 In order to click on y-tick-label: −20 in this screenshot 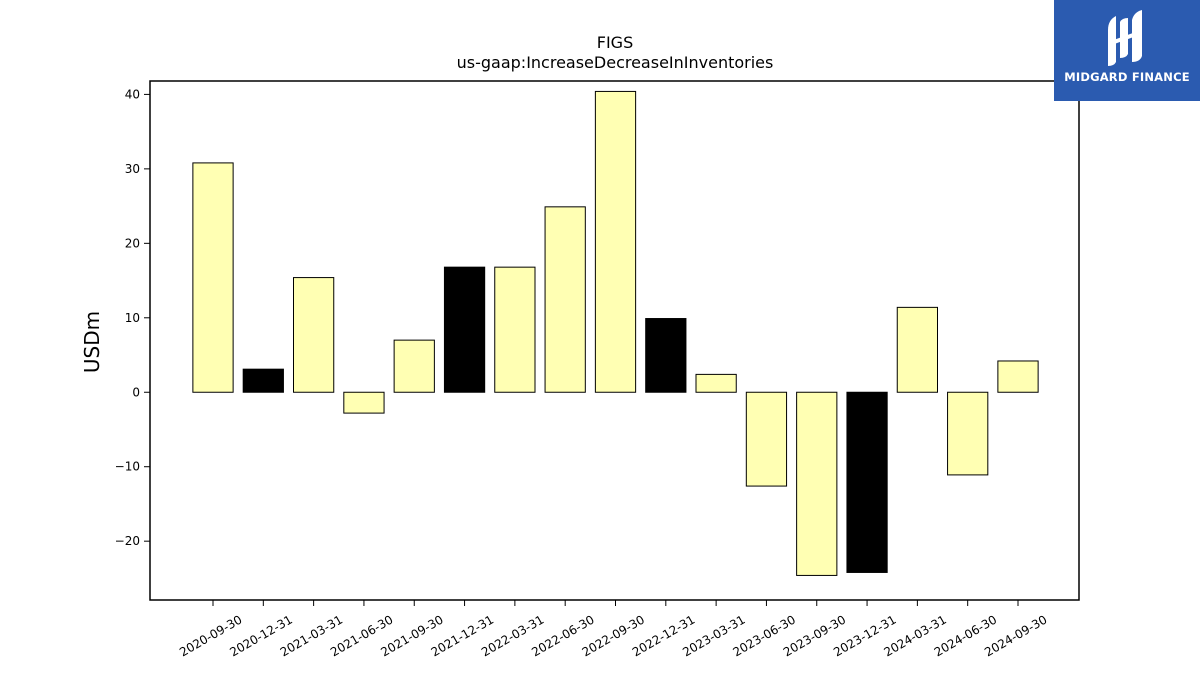, I will do `click(127, 541)`.